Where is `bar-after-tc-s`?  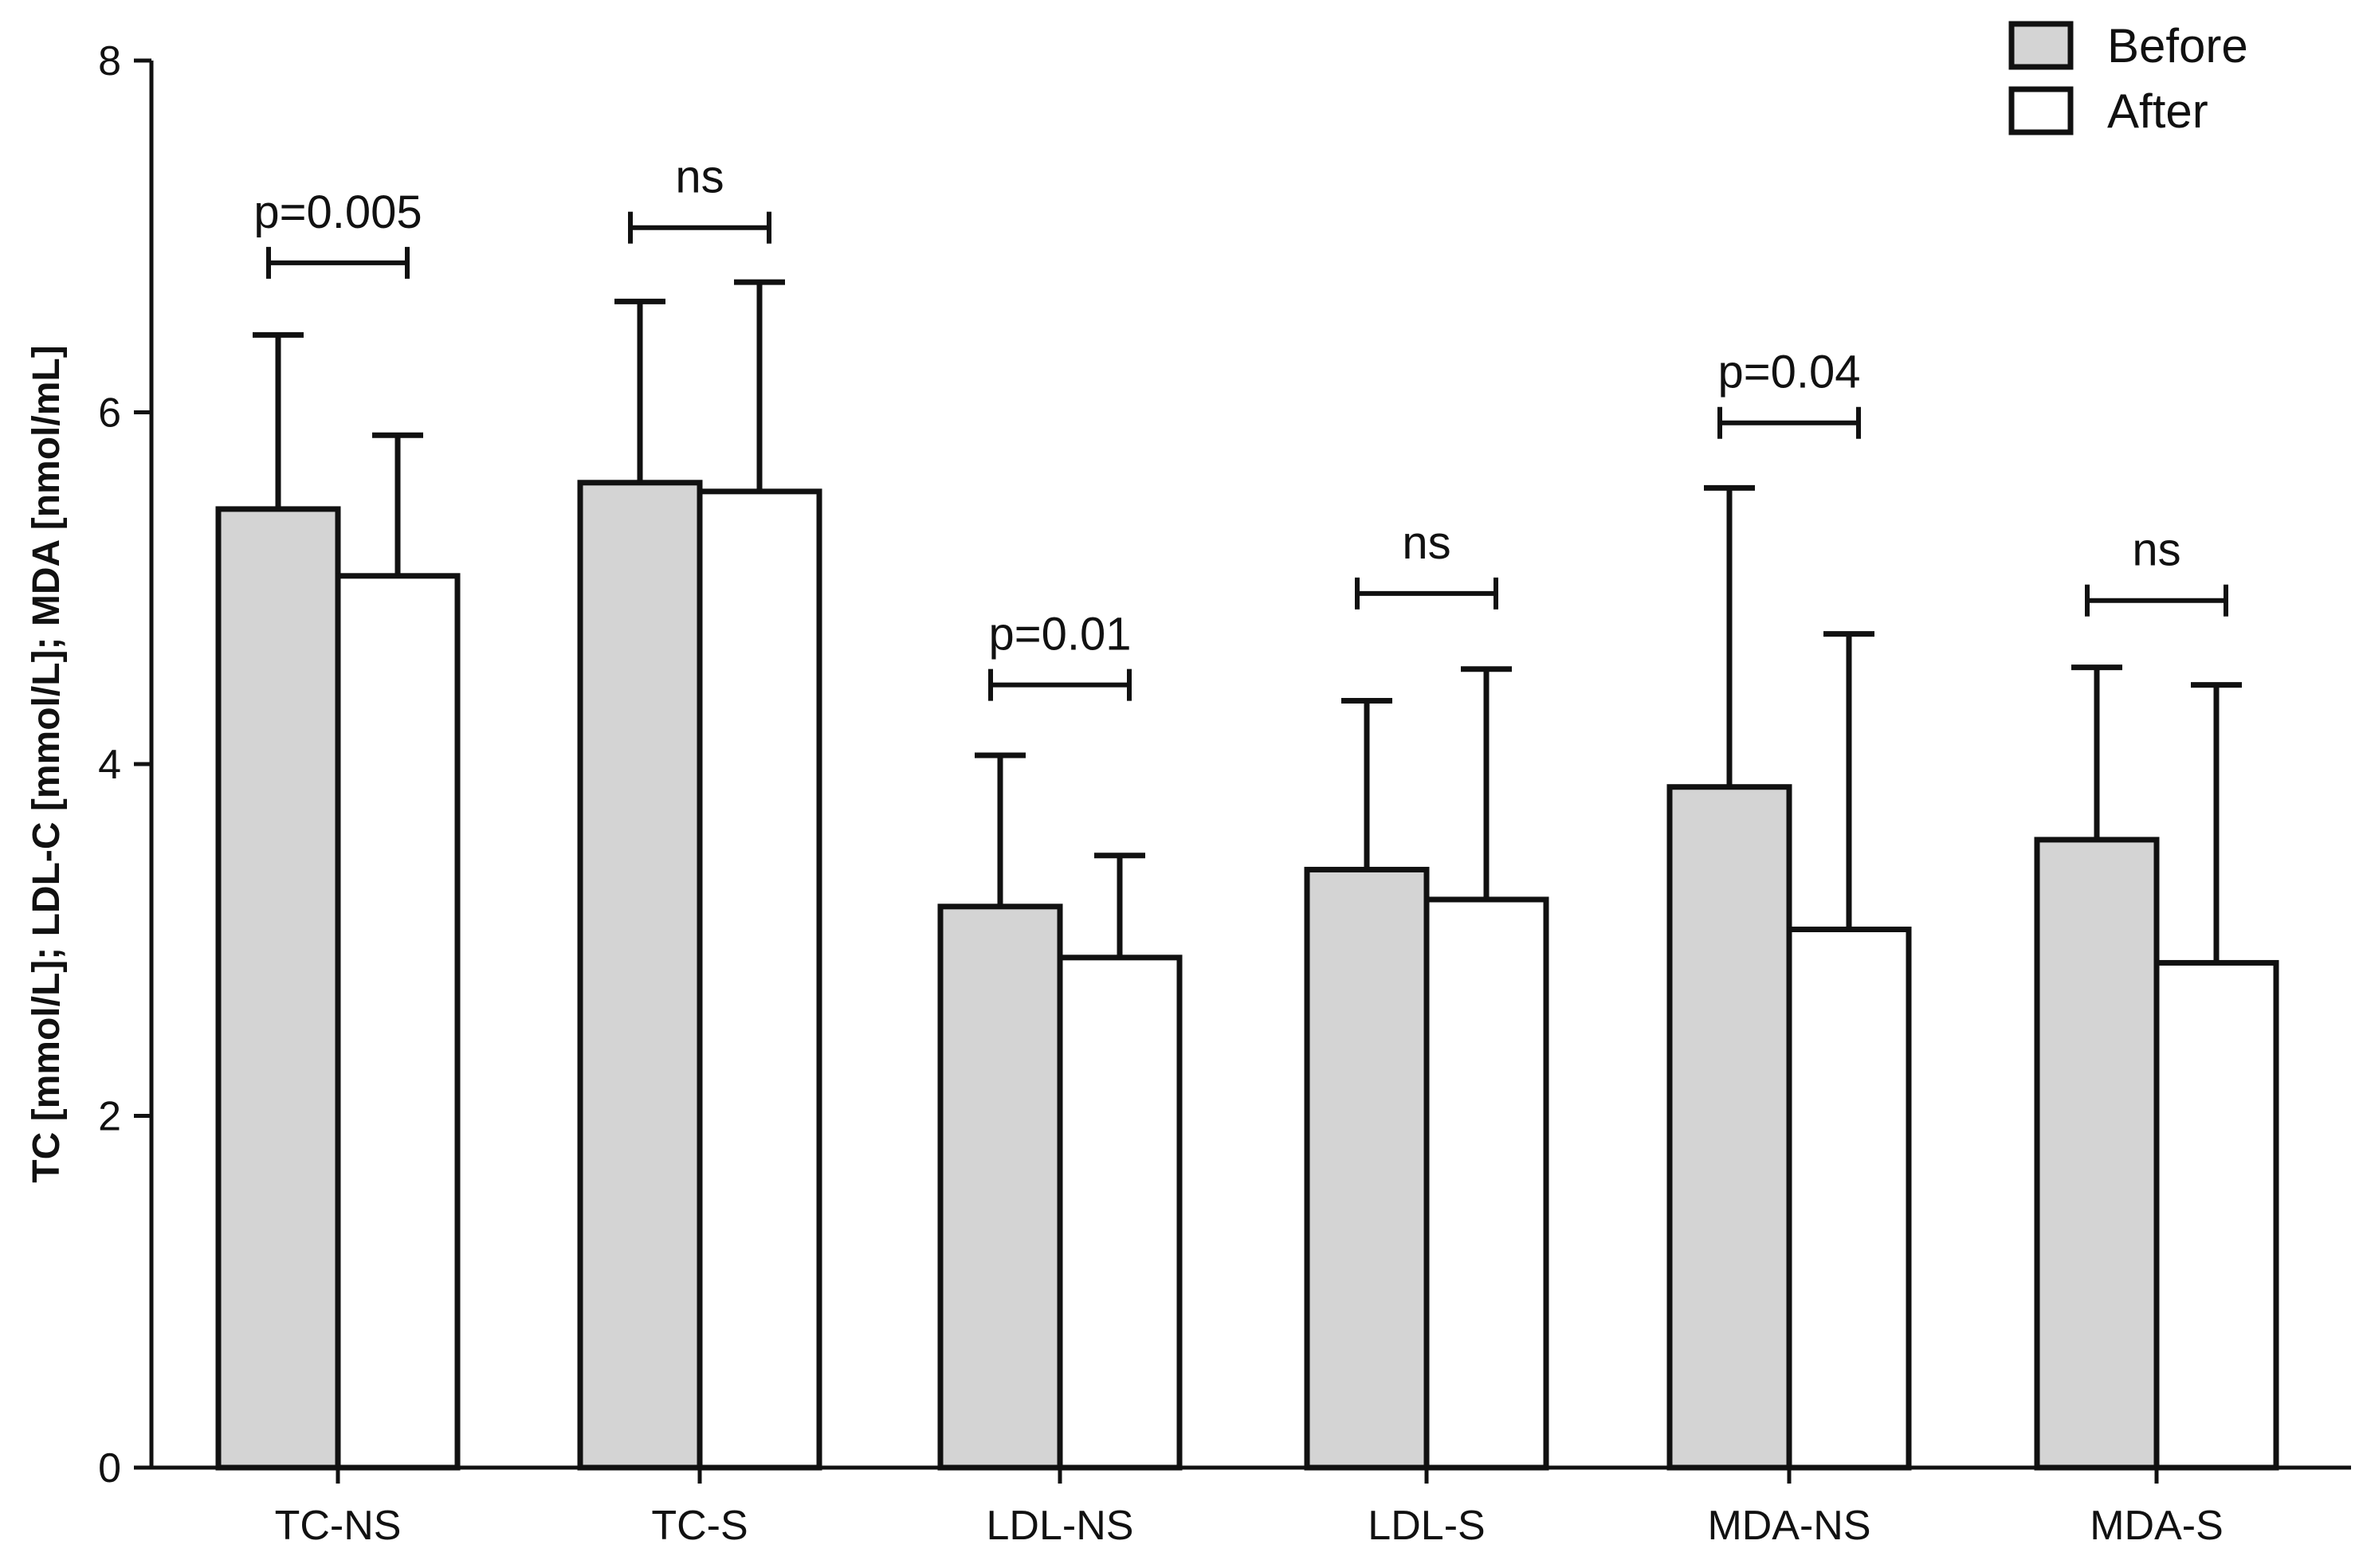 bar-after-tc-s is located at coordinates (759, 979).